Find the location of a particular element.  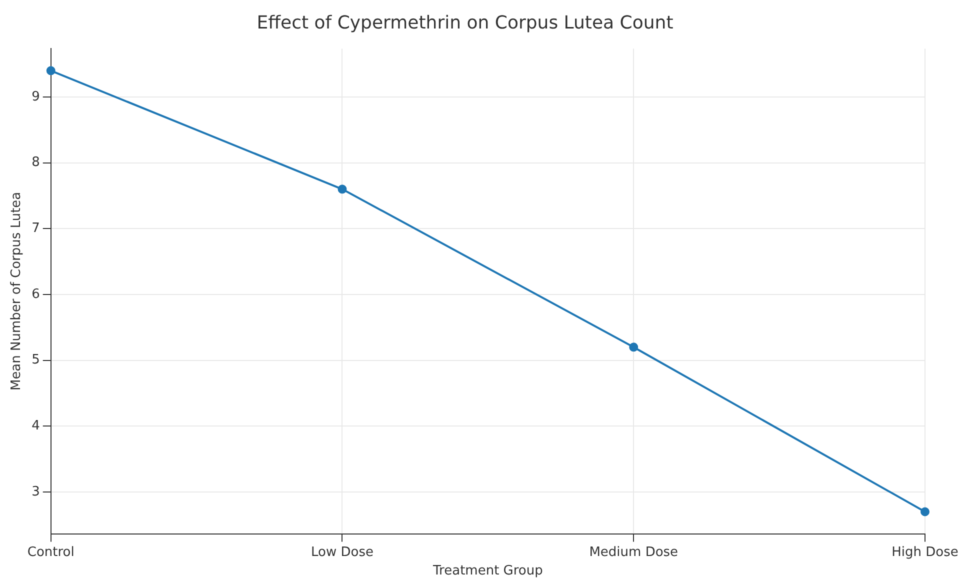

y-tick-label: 8 is located at coordinates (36, 162).